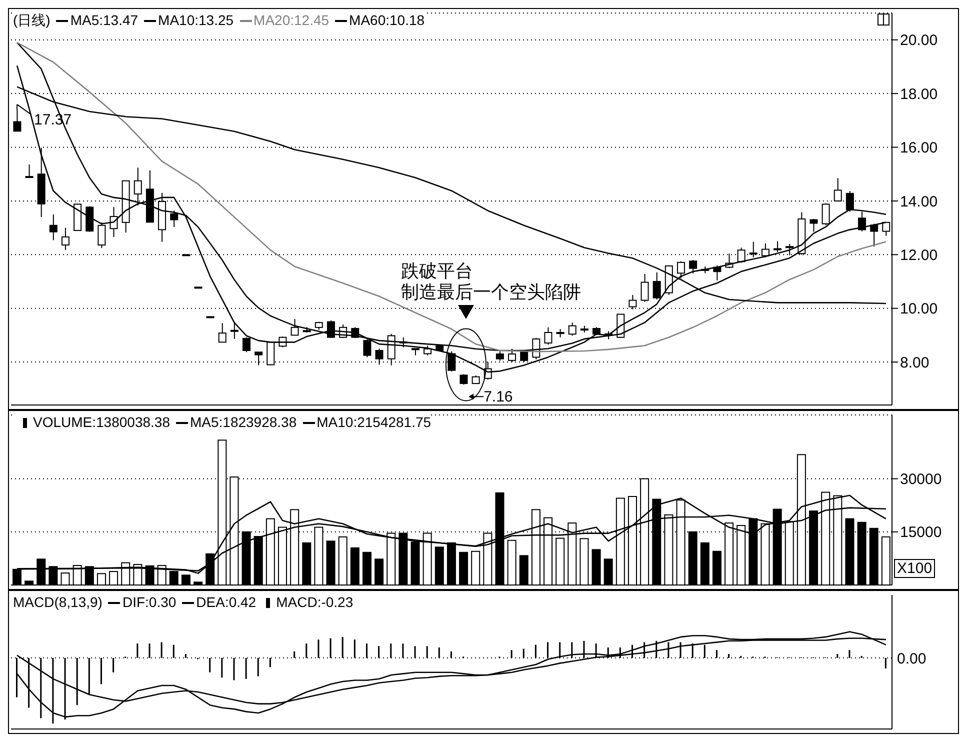  Describe the element at coordinates (314, 602) in the screenshot. I see `legend-label: MACD:-0.23` at that location.